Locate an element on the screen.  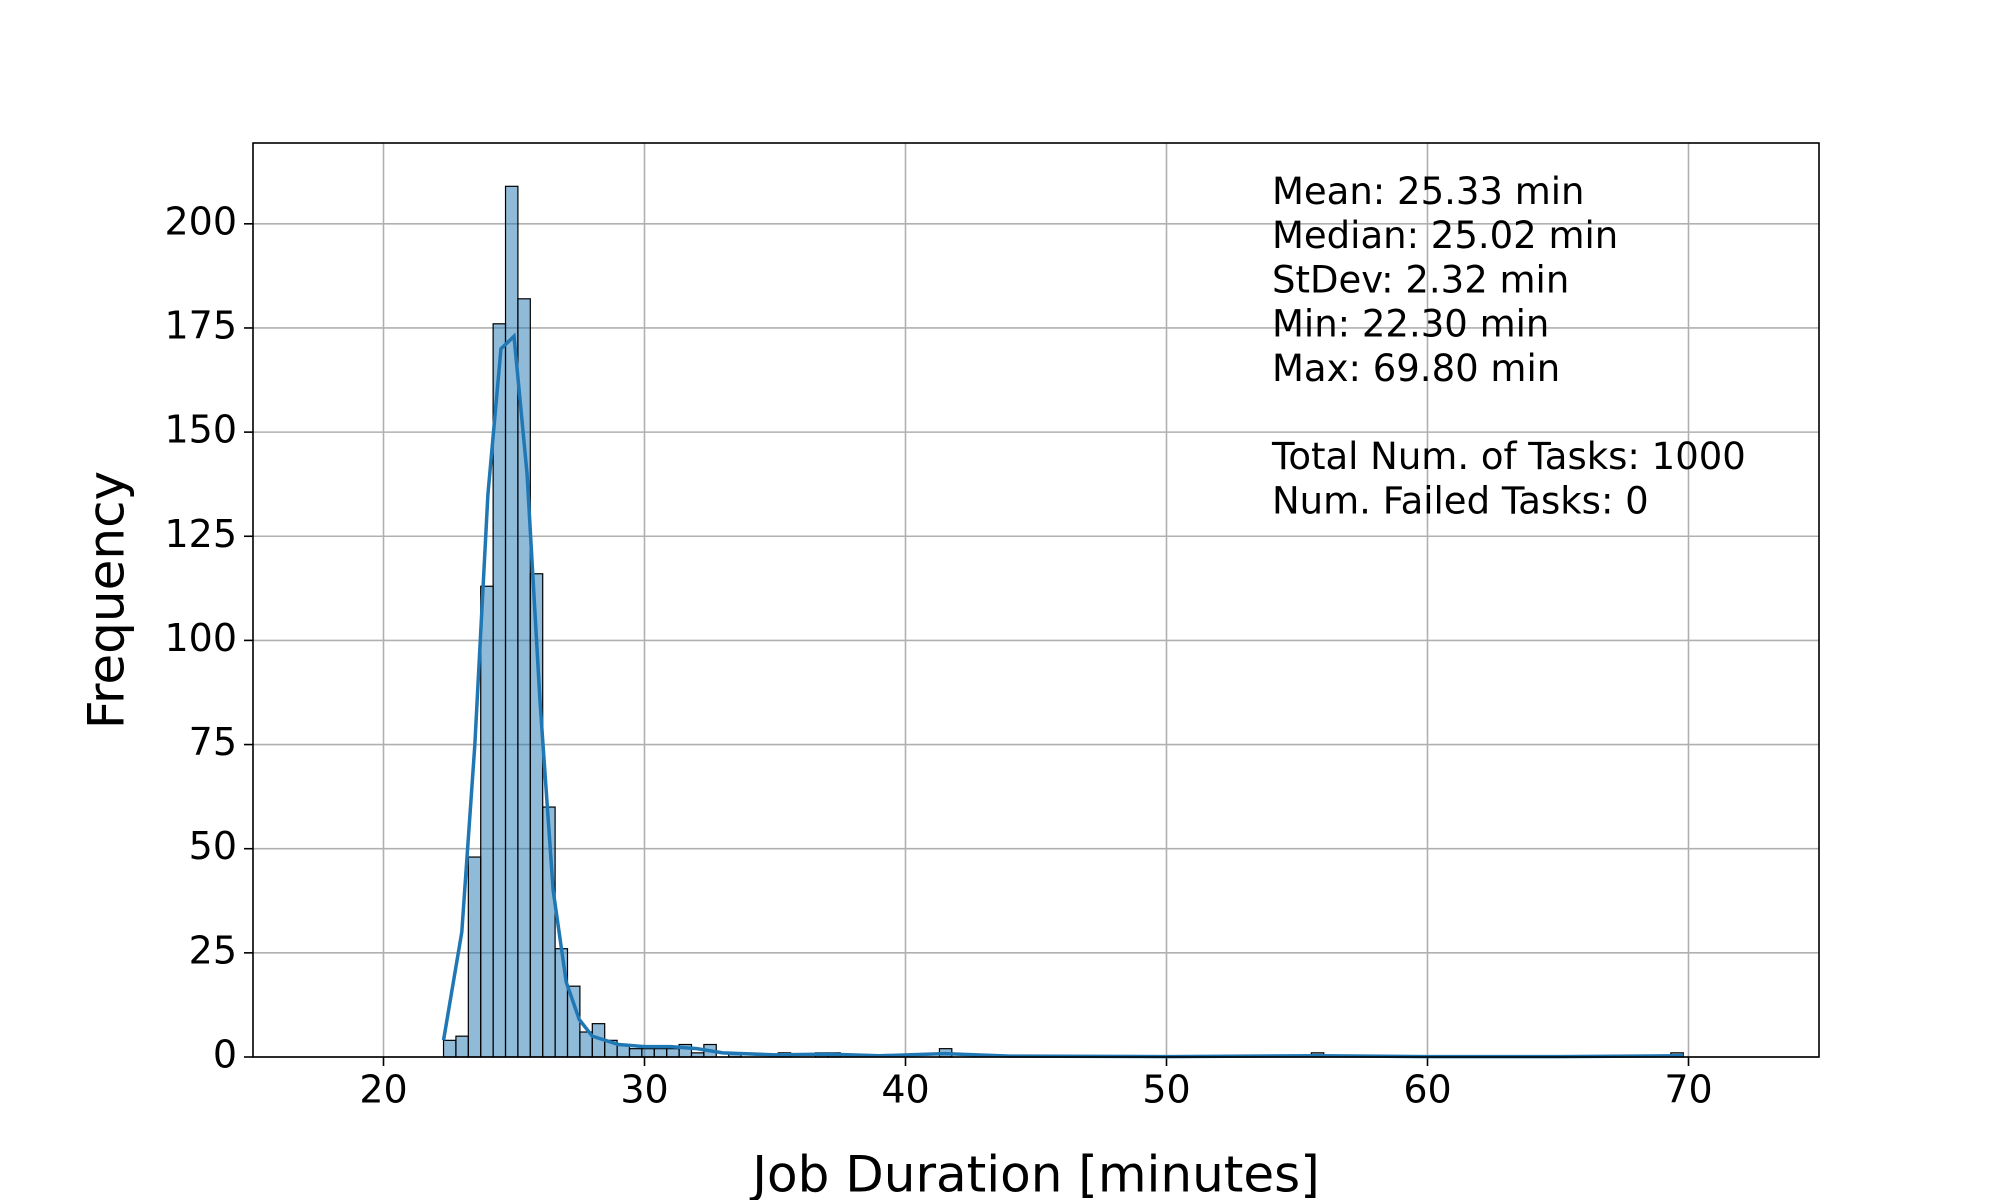
y-tick-label: 125 is located at coordinates (200, 534).